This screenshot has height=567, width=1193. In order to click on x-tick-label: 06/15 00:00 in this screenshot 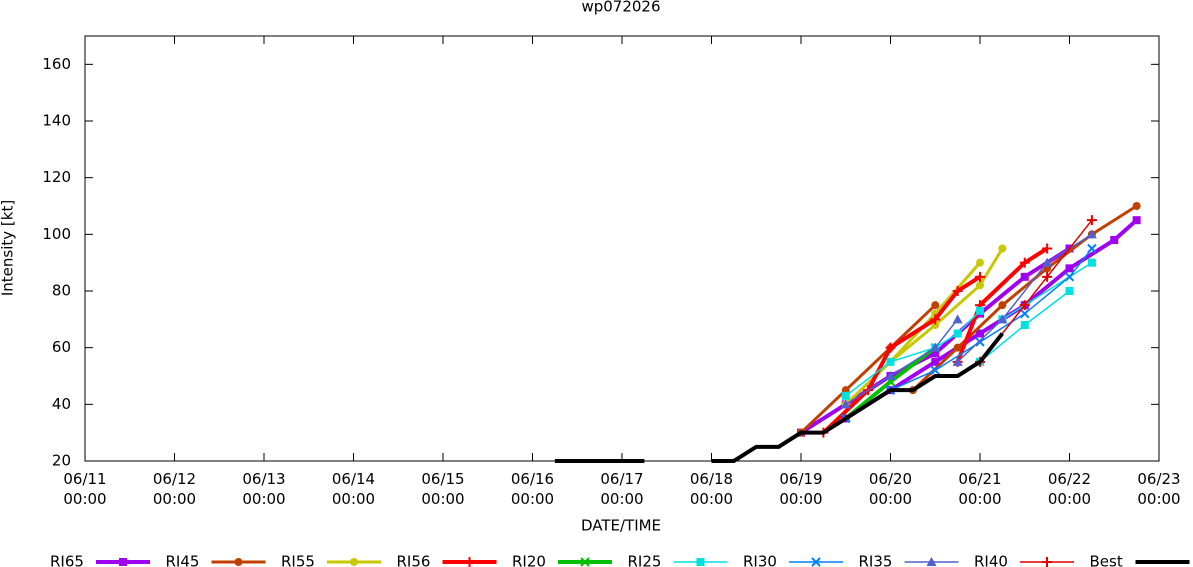, I will do `click(443, 489)`.